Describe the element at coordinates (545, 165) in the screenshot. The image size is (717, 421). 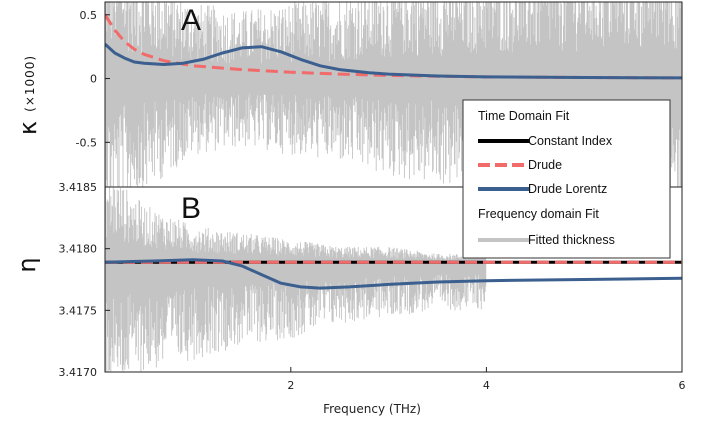
I see `legend-drude: Drude` at that location.